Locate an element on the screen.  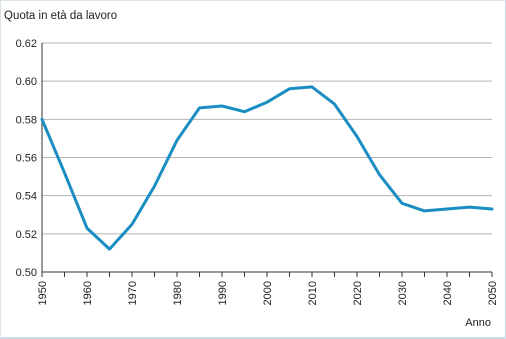
x-axis-title: Anno is located at coordinates (478, 323).